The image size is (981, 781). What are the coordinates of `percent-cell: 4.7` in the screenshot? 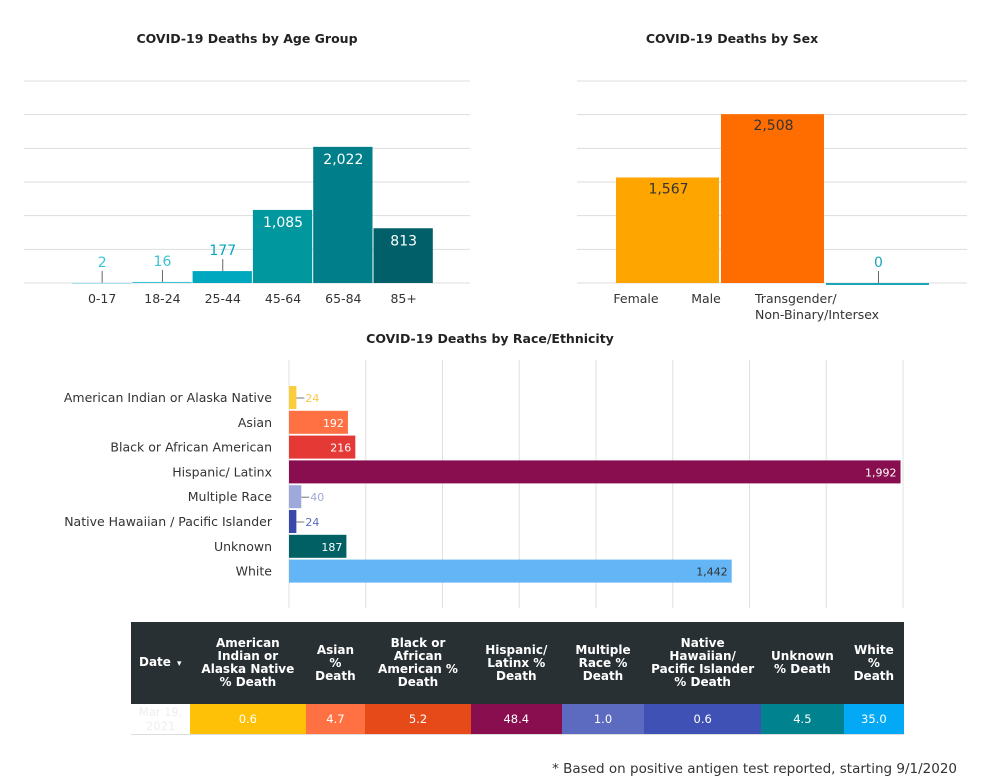 It's located at (335, 719).